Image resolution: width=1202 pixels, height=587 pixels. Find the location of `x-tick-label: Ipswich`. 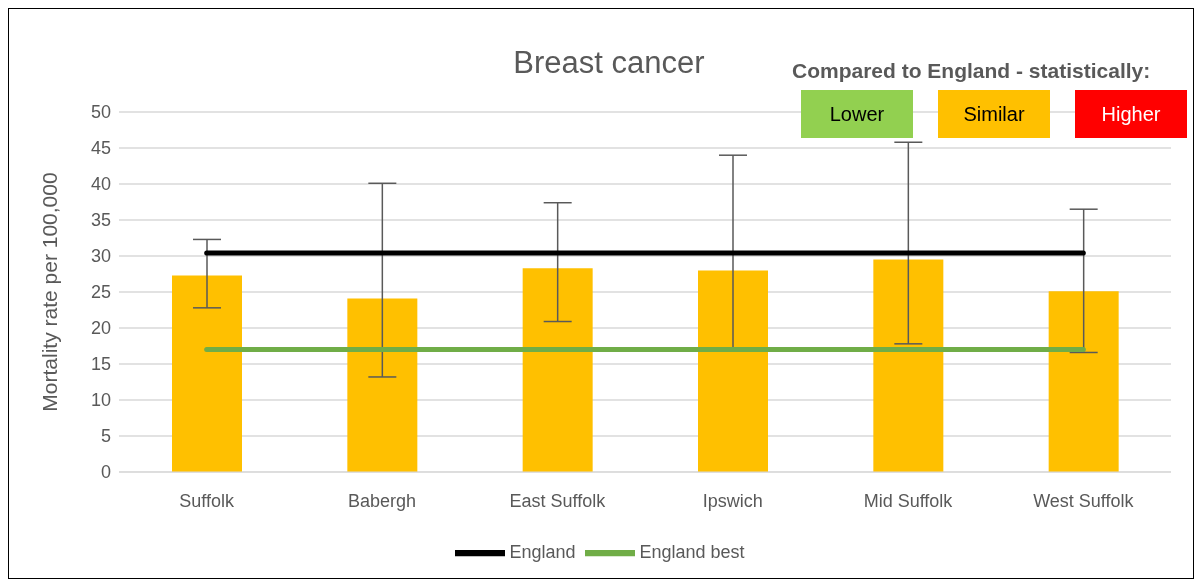

x-tick-label: Ipswich is located at coordinates (732, 500).